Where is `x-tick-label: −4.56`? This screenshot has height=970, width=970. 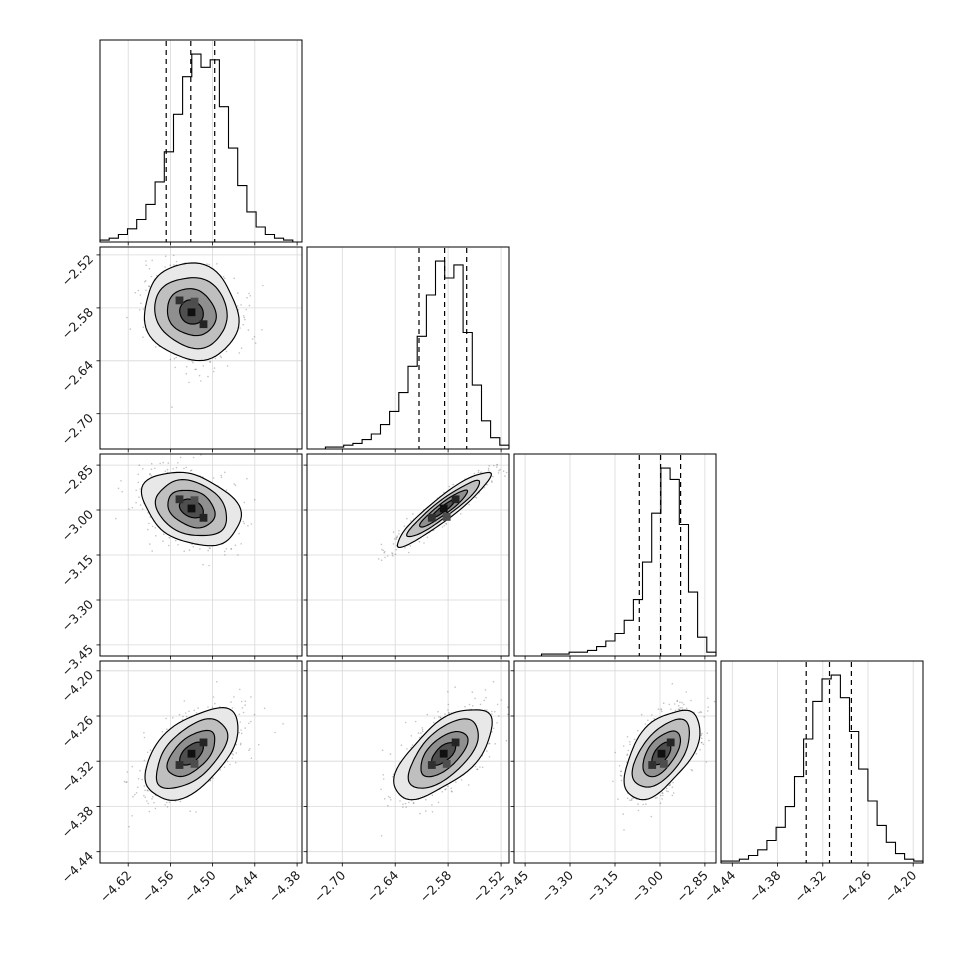
x-tick-label: −4.56 is located at coordinates (158, 886).